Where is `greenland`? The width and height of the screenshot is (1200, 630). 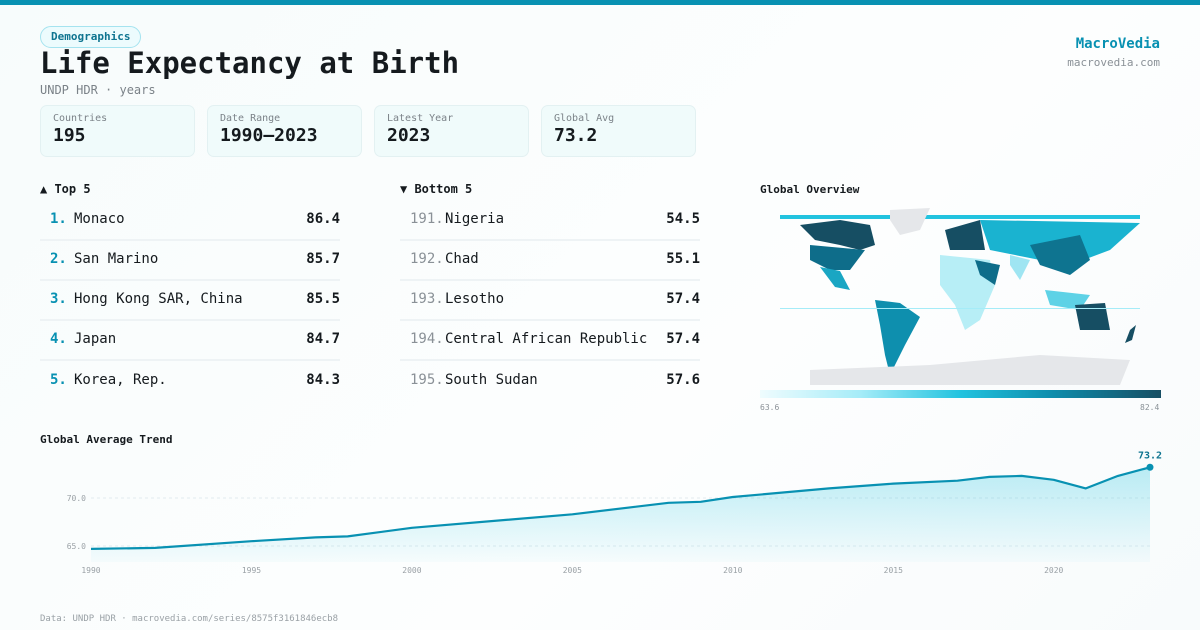 greenland is located at coordinates (910, 221).